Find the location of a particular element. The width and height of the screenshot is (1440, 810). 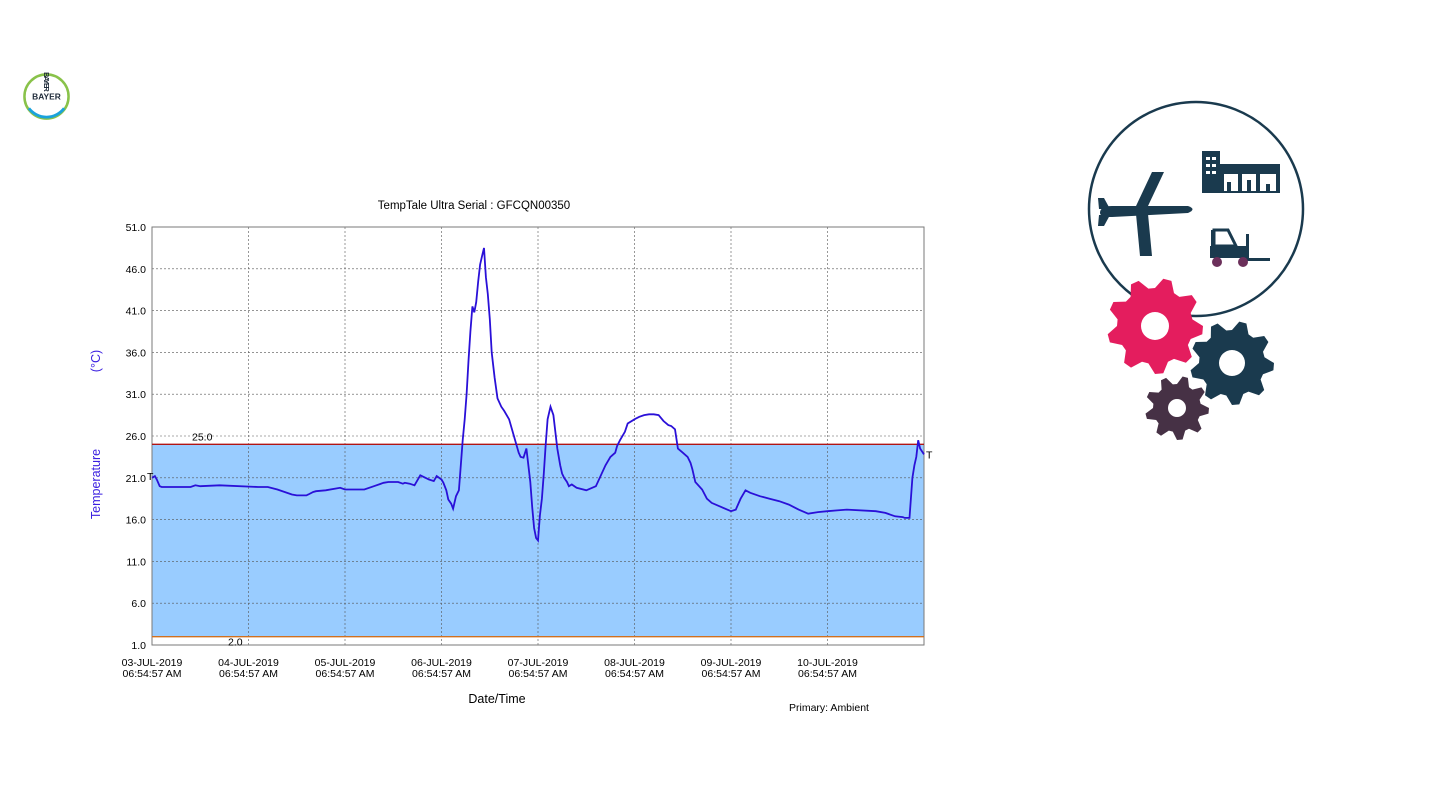

y-tick-label: 21.0 is located at coordinates (136, 479).